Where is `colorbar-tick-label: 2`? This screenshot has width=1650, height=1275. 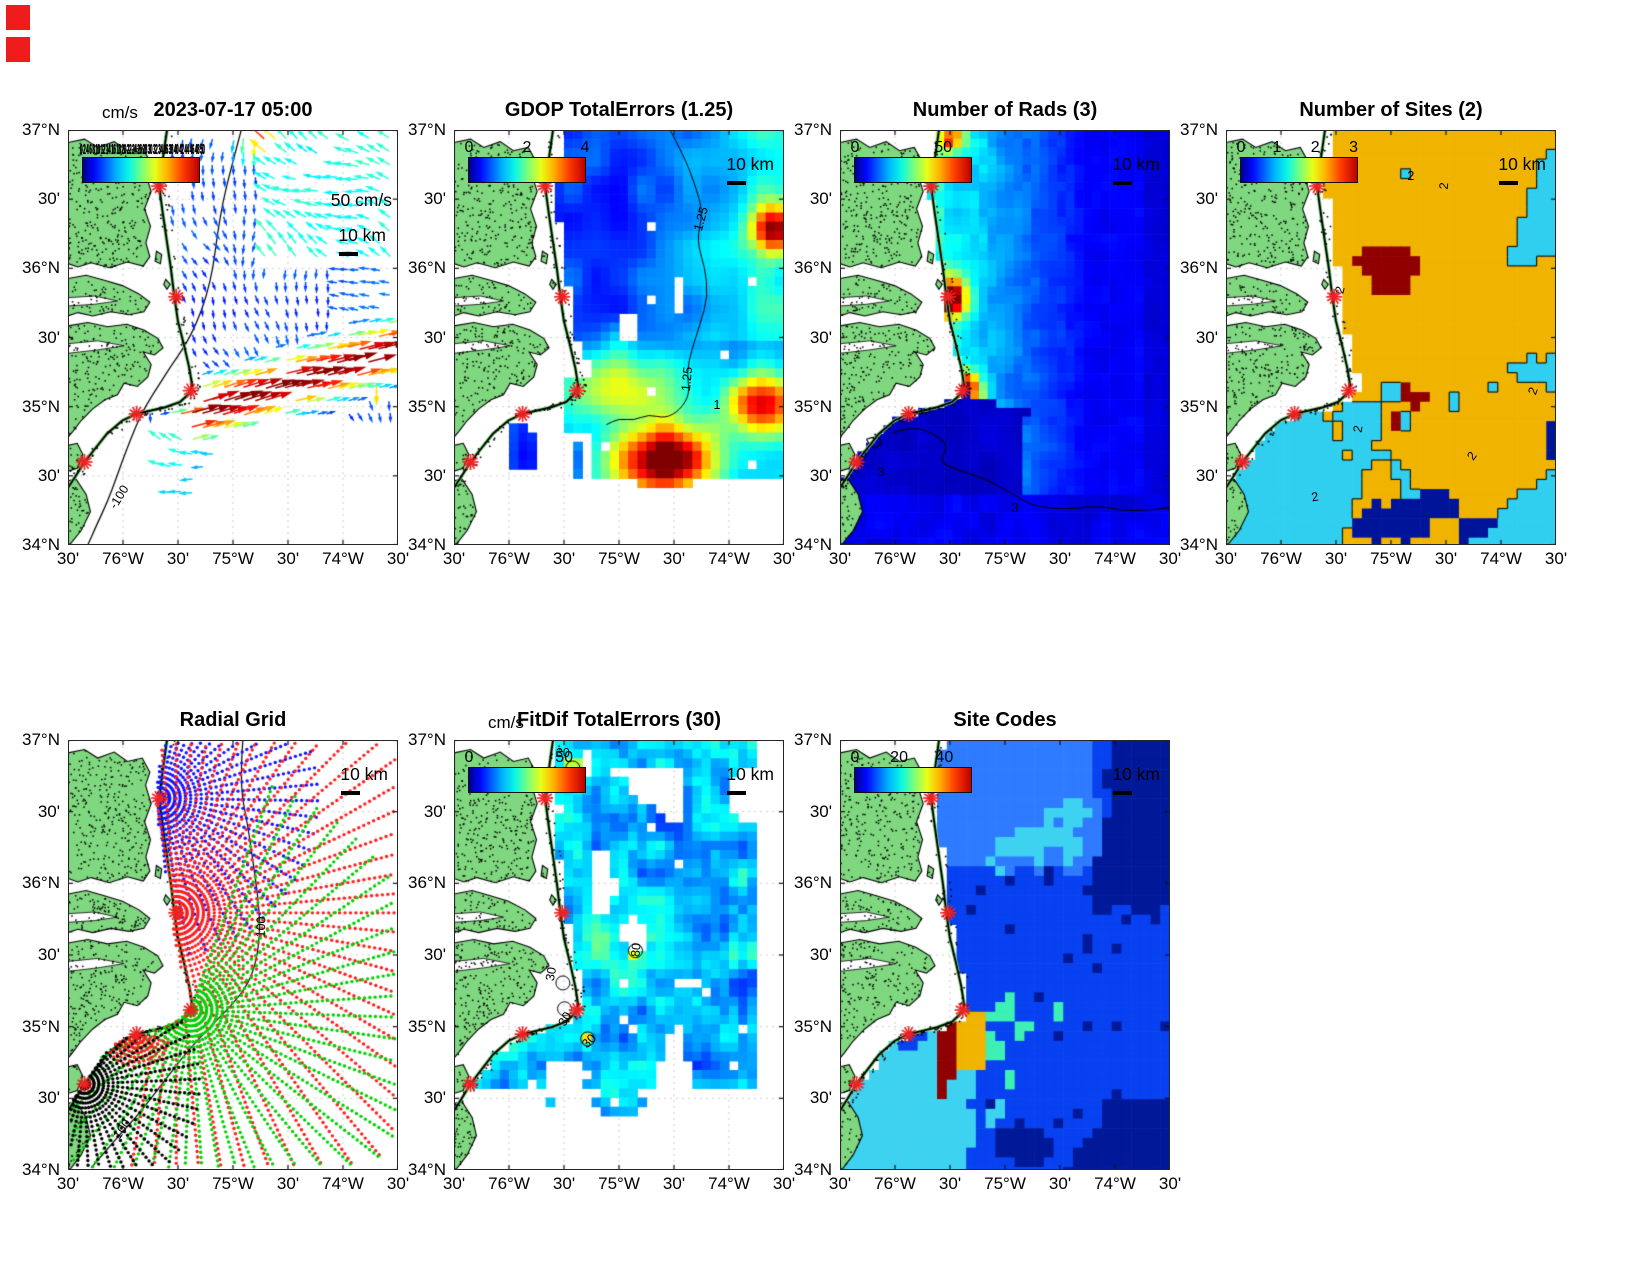 colorbar-tick-label: 2 is located at coordinates (527, 147).